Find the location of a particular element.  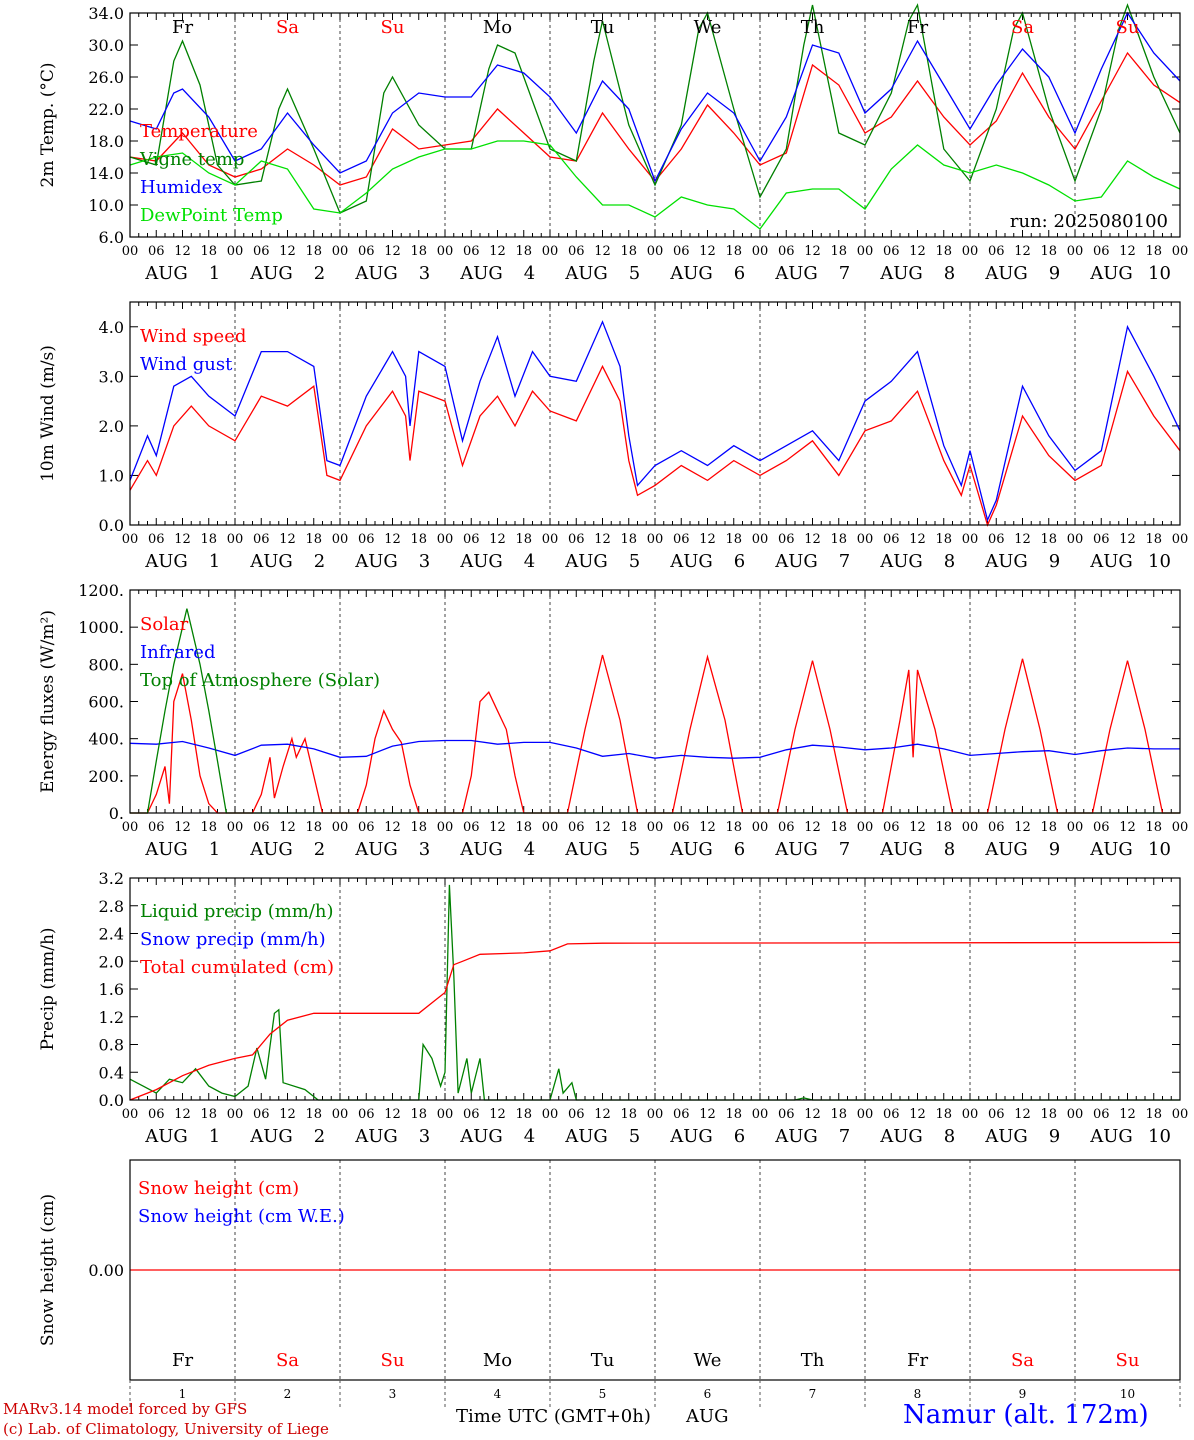

series-line-liquid-precip-mm-h- is located at coordinates (654, 992).